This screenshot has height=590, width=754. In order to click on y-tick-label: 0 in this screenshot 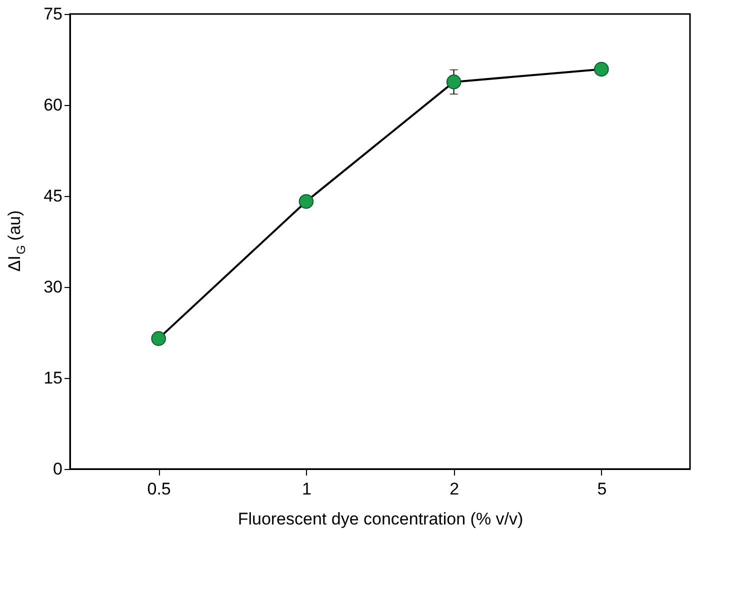, I will do `click(57, 469)`.